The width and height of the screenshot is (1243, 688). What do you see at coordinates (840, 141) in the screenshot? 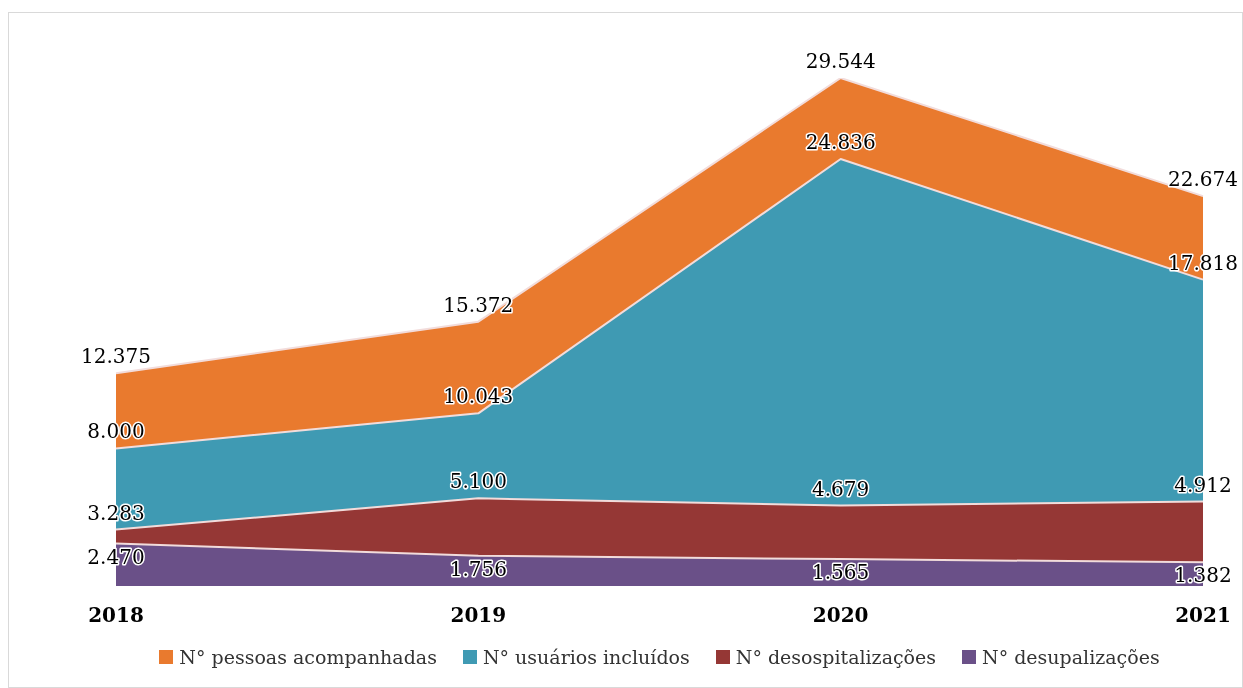
I see `data-label: 24.836` at bounding box center [840, 141].